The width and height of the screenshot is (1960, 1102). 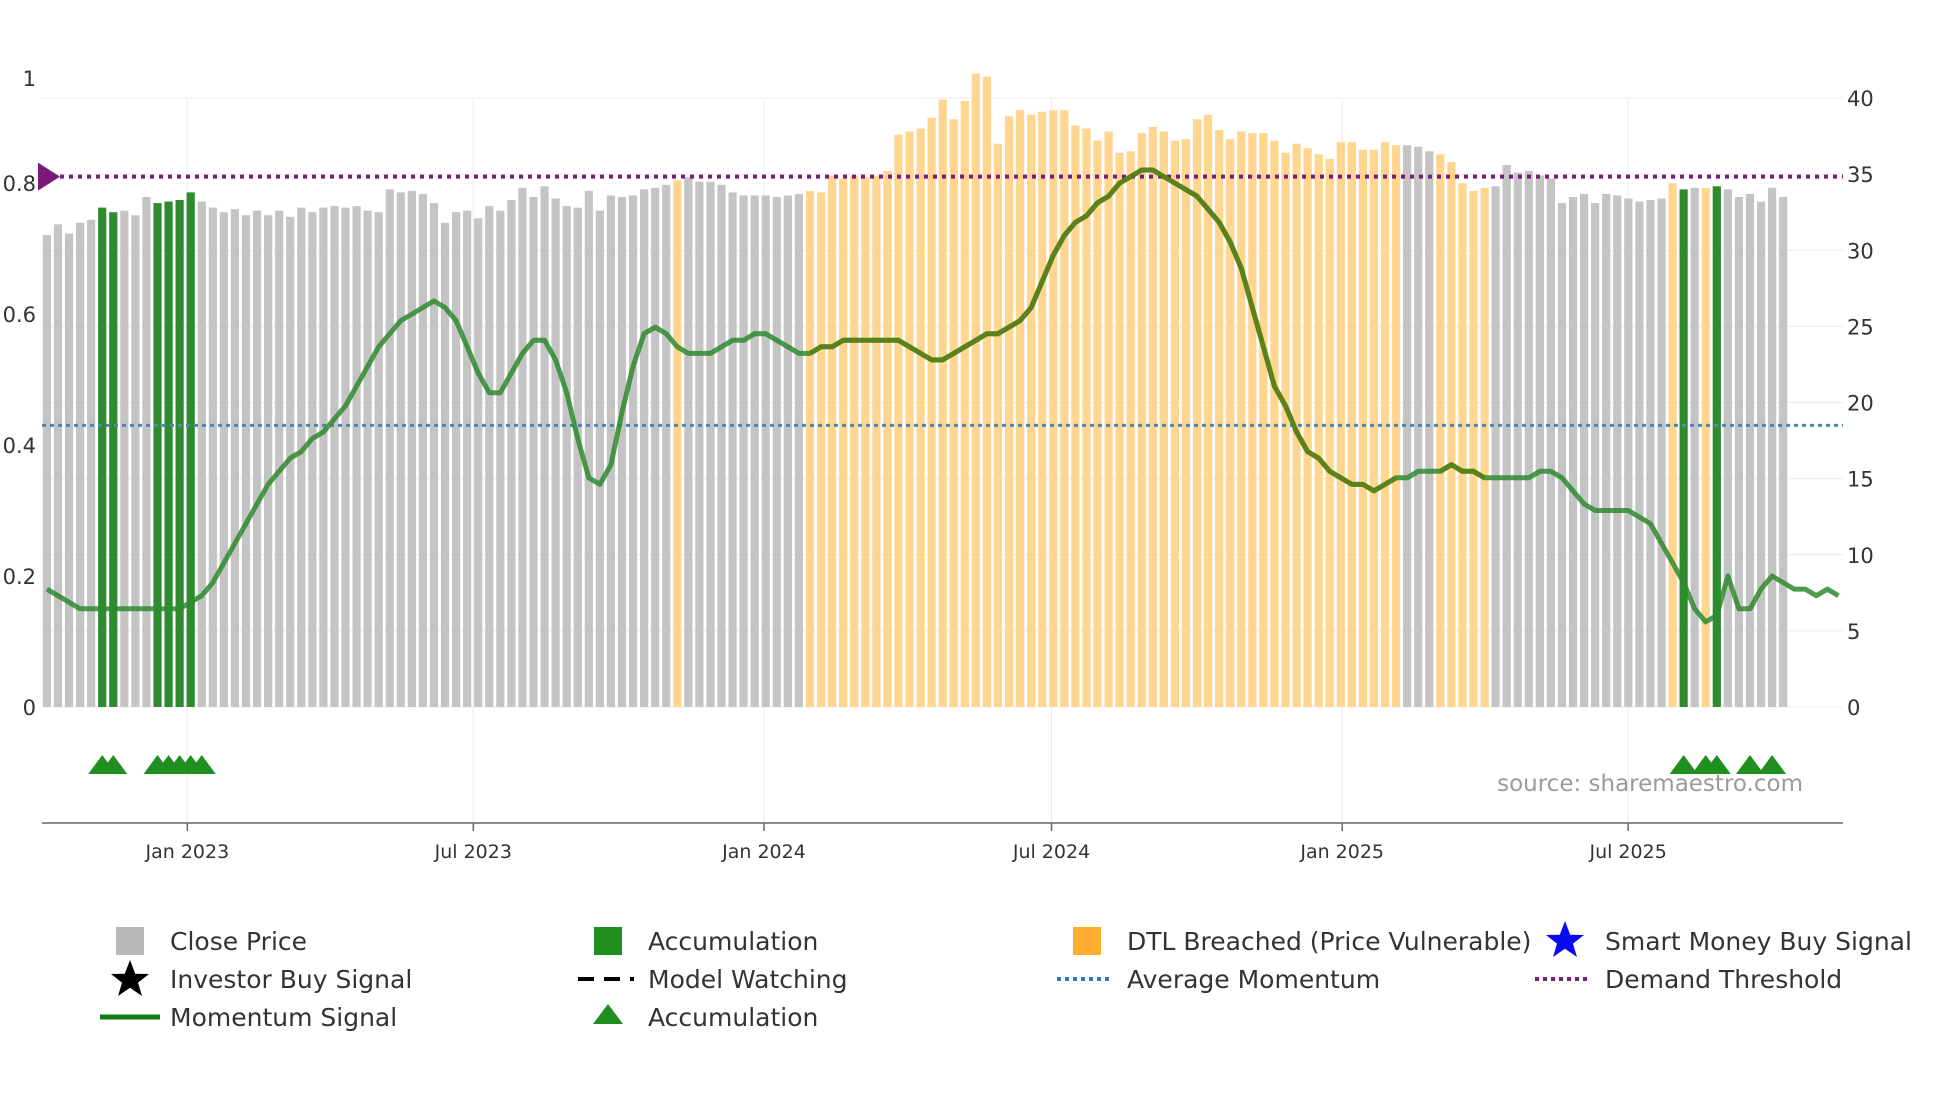 What do you see at coordinates (19, 446) in the screenshot?
I see `left-y-tick-label: 0.4` at bounding box center [19, 446].